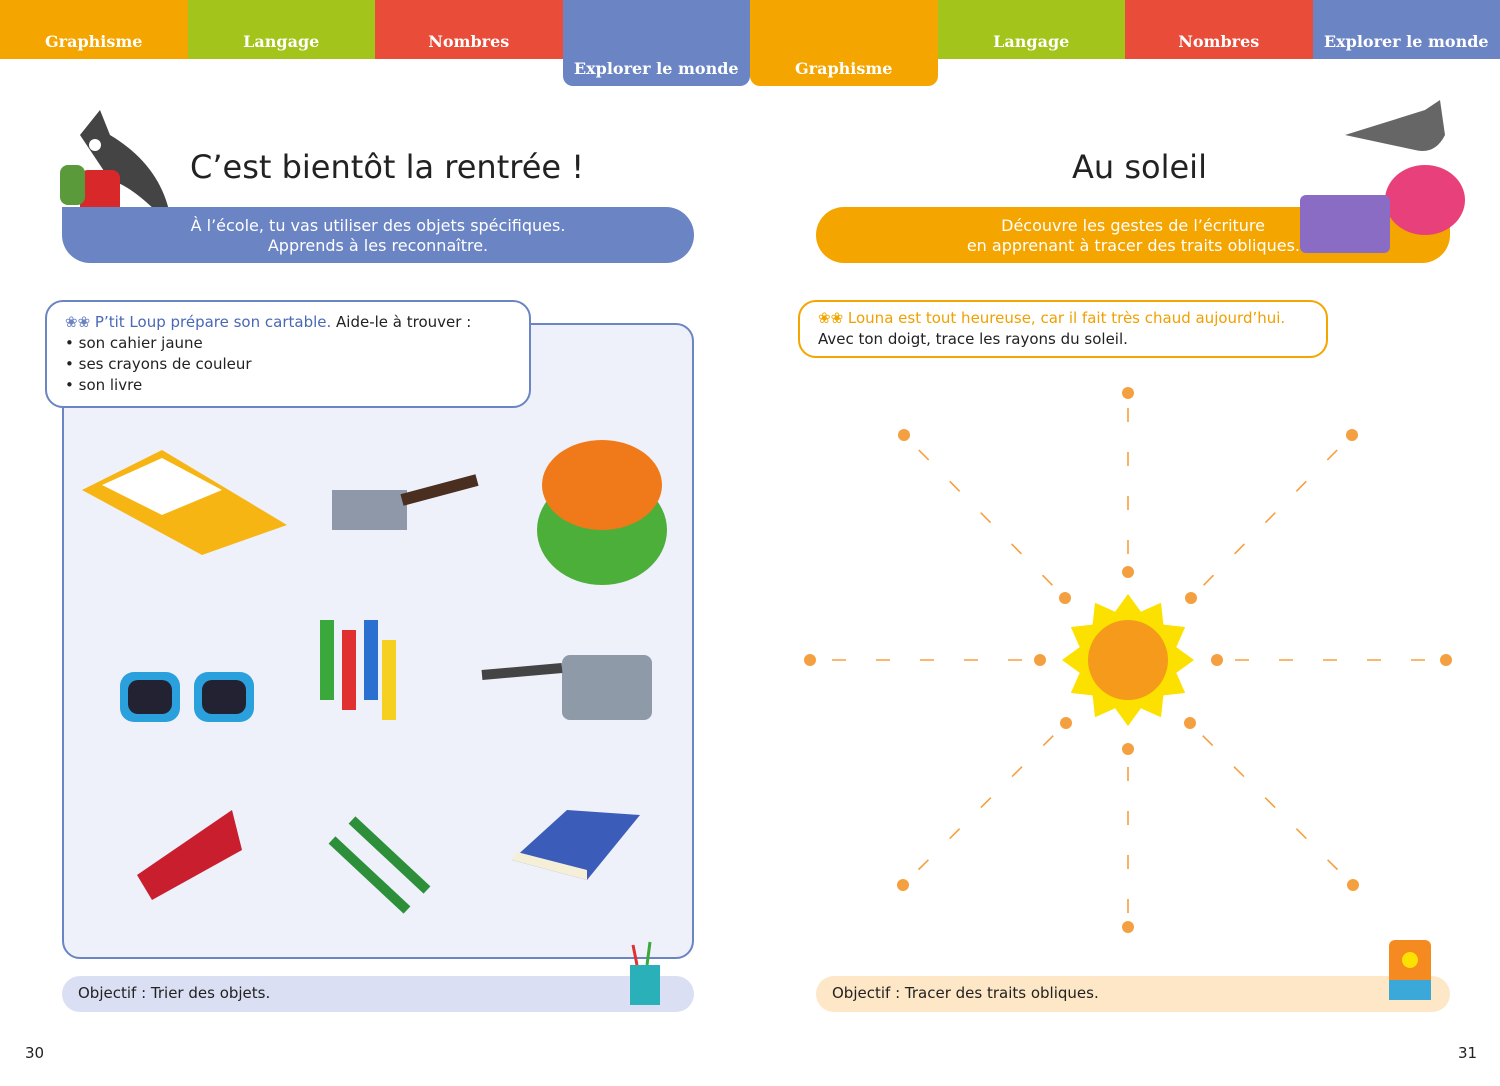  Describe the element at coordinates (184, 502) in the screenshot. I see `yellow-notebook` at that location.